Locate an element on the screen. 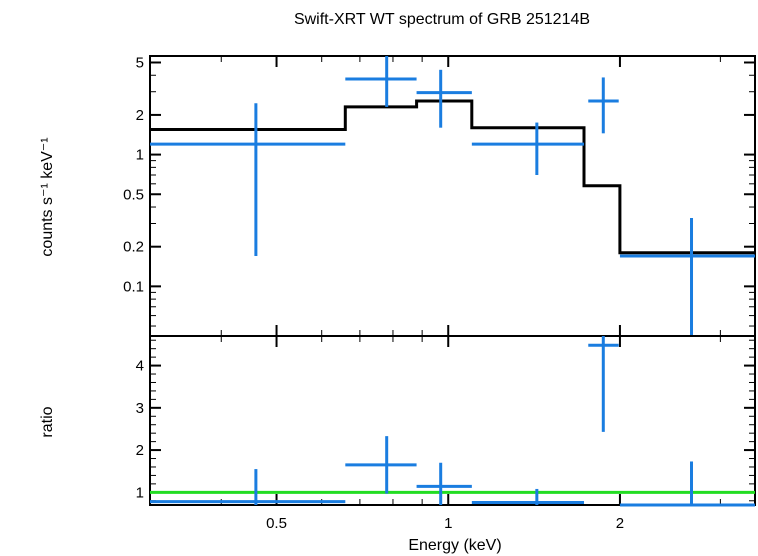  x-tick-label: 0.5 is located at coordinates (276, 523).